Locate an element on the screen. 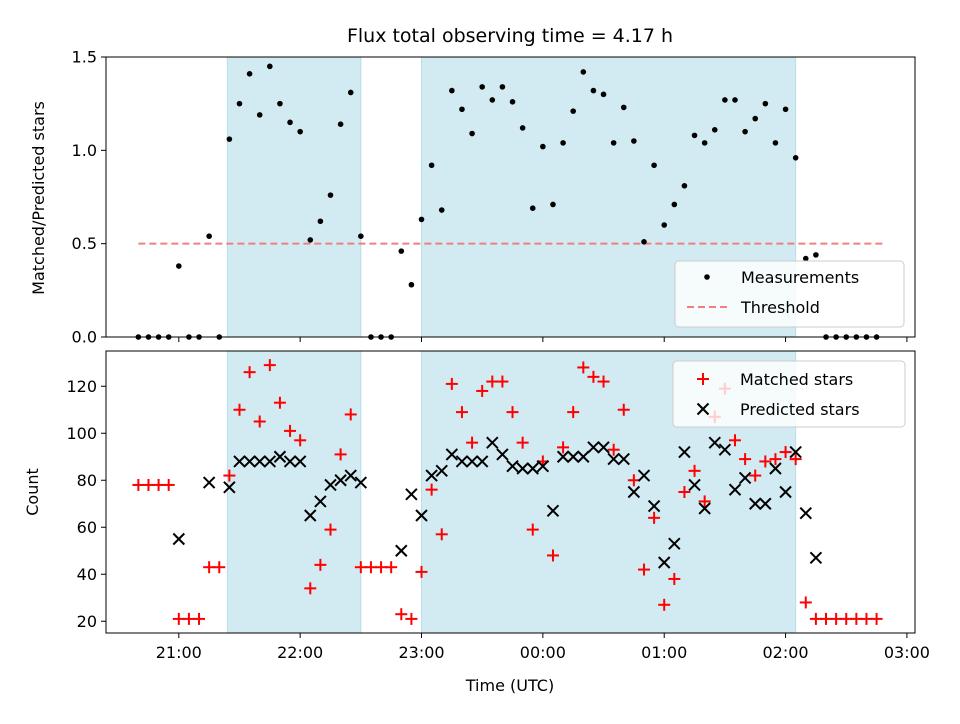 The width and height of the screenshot is (960, 724). top-legend-box is located at coordinates (789, 294).